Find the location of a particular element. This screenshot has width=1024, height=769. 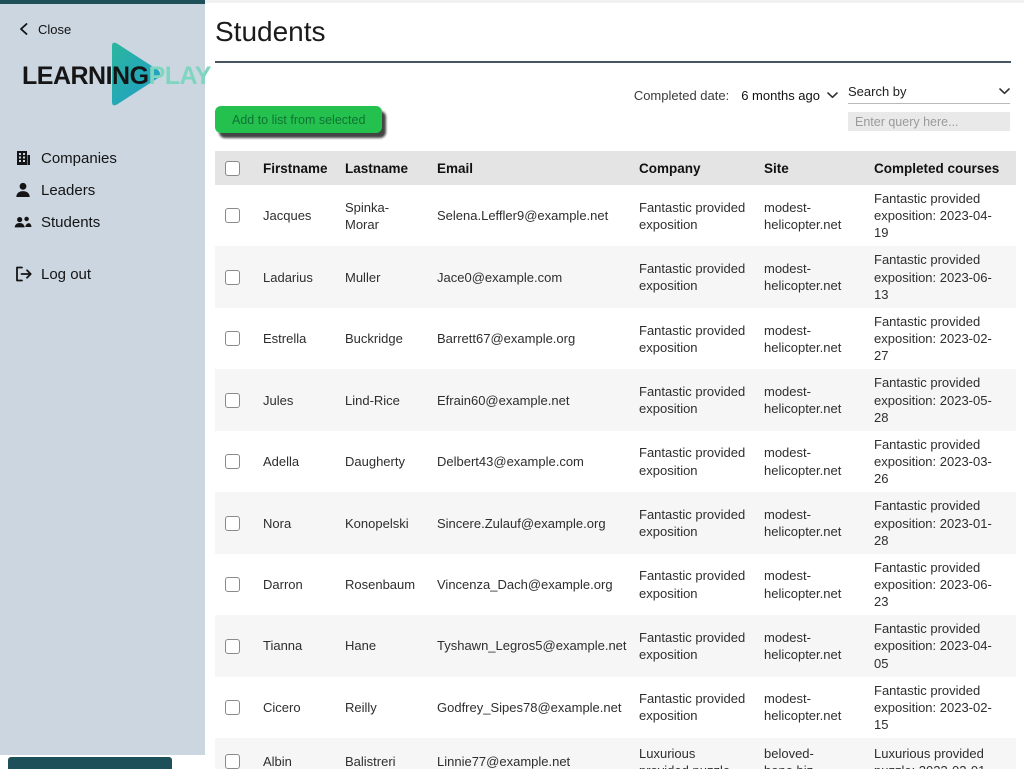

completed-date-select: 6 months ago is located at coordinates (789, 95).